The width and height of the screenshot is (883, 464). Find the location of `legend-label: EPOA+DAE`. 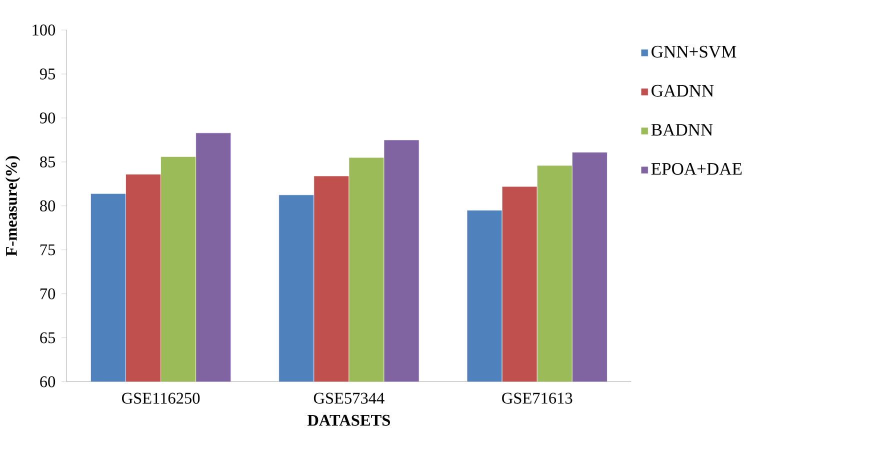

legend-label: EPOA+DAE is located at coordinates (696, 168).